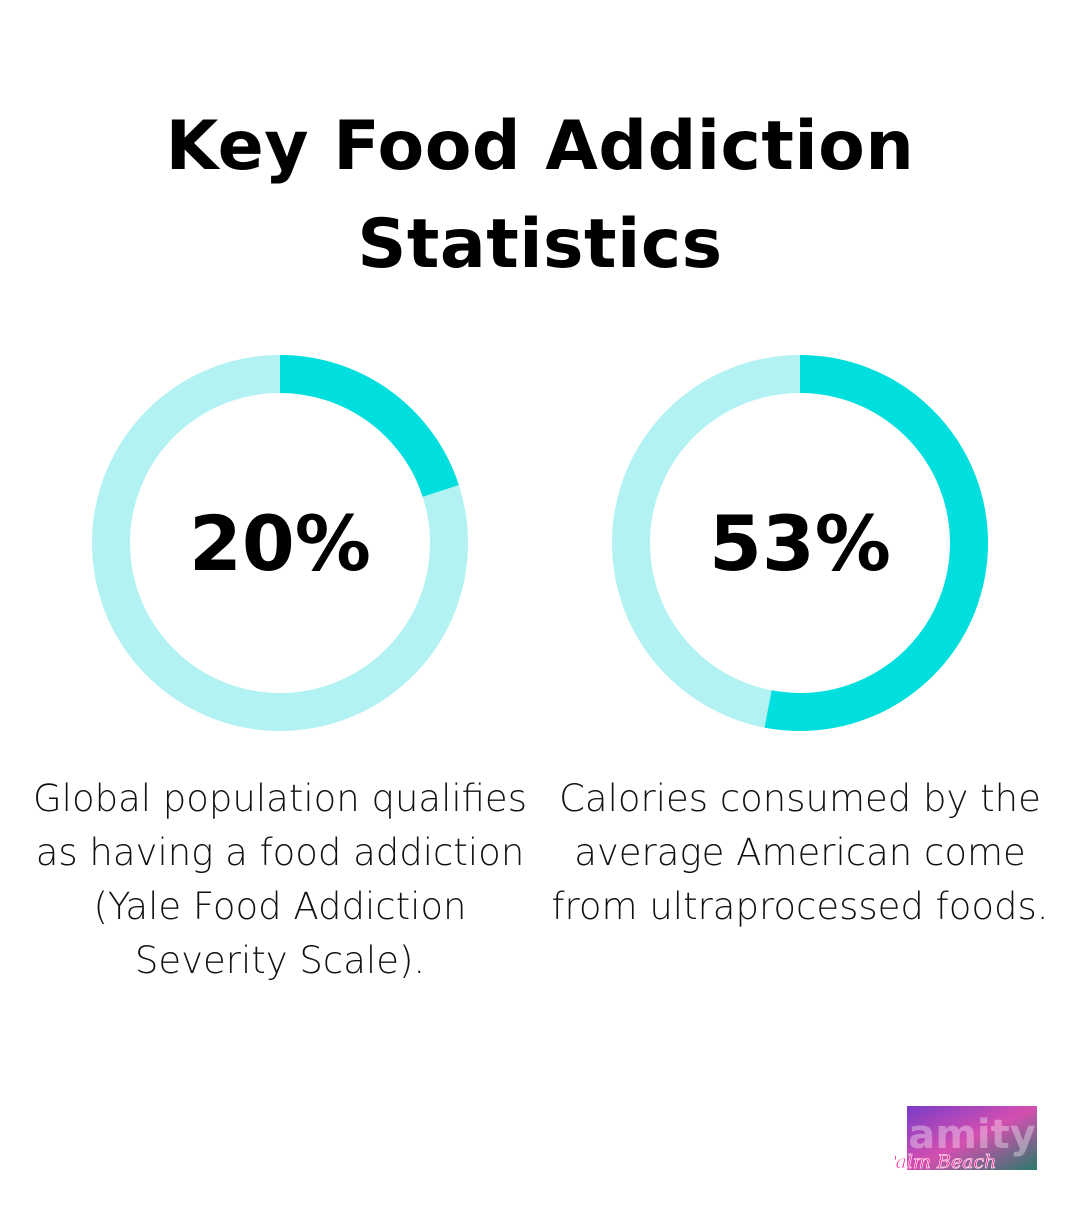 This screenshot has height=1218, width=1080. Describe the element at coordinates (540, 195) in the screenshot. I see `page-title: Key Food Addiction Statistics` at that location.